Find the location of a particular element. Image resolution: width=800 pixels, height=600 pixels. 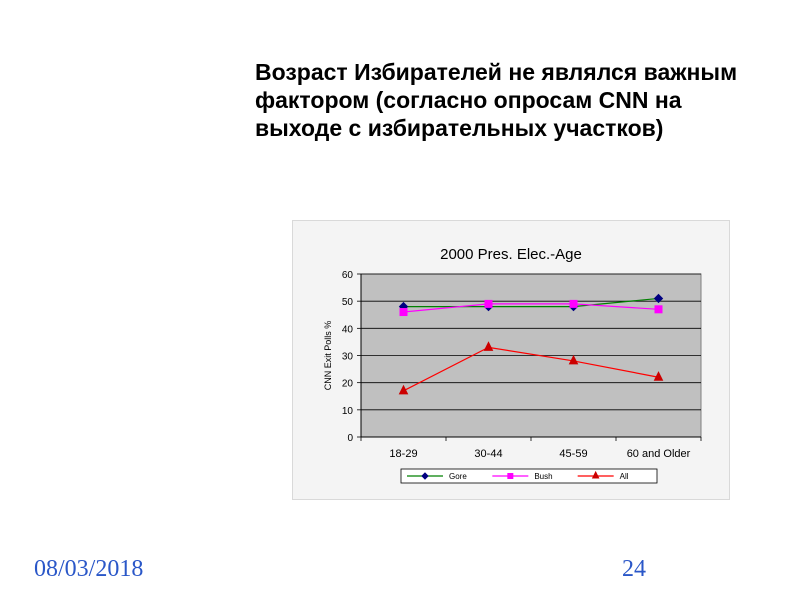

y-tick-label: 30 is located at coordinates (348, 357).